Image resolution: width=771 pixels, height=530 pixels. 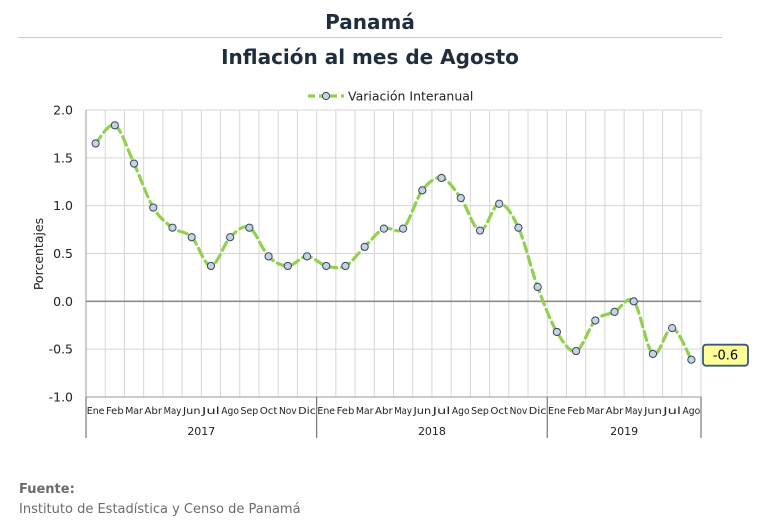 What do you see at coordinates (63, 253) in the screenshot?
I see `y-tick-label: 0.5` at bounding box center [63, 253].